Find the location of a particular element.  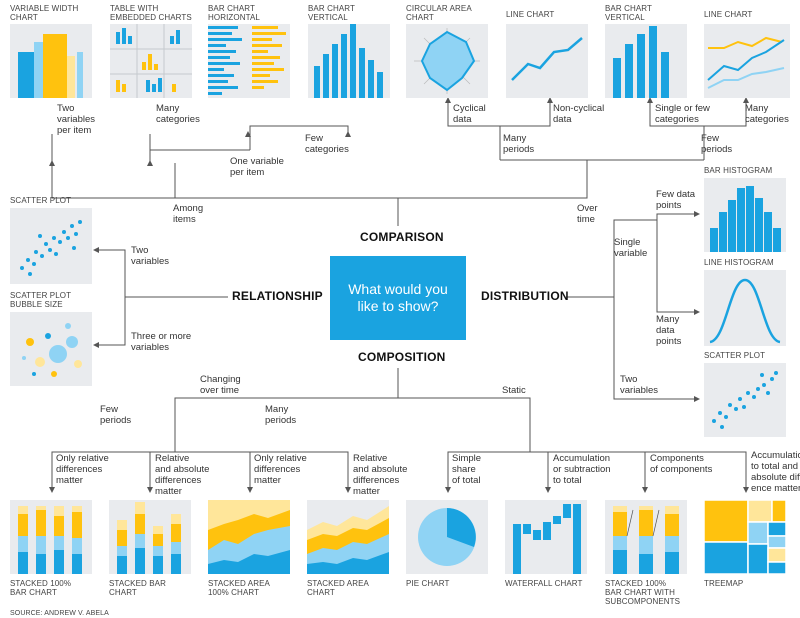

pie-chart-icon is located at coordinates (447, 537).